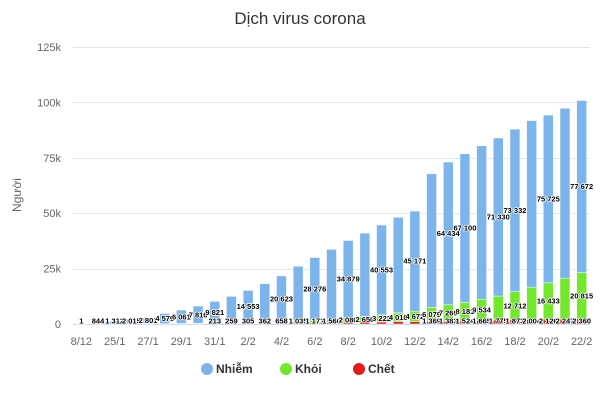  Describe the element at coordinates (514, 342) in the screenshot. I see `x-tick-label-26: 18/2` at that location.